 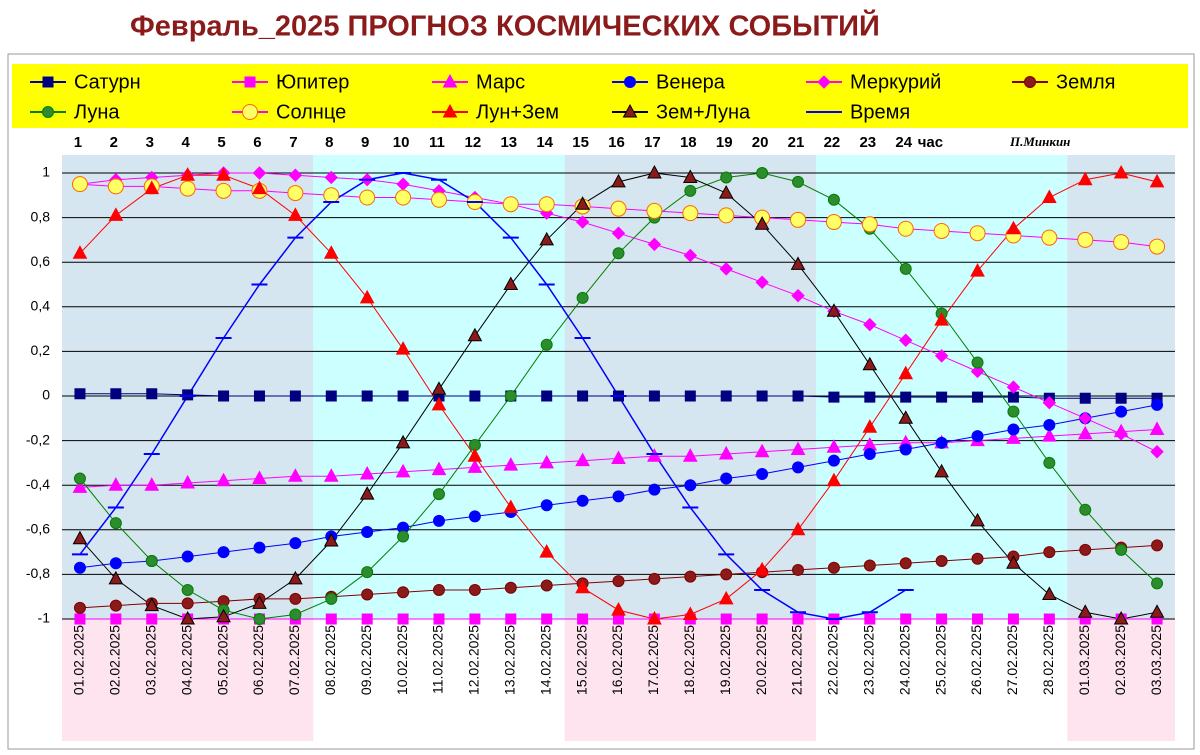 I want to click on x-tick-label: 05.02.2025, so click(x=222, y=660).